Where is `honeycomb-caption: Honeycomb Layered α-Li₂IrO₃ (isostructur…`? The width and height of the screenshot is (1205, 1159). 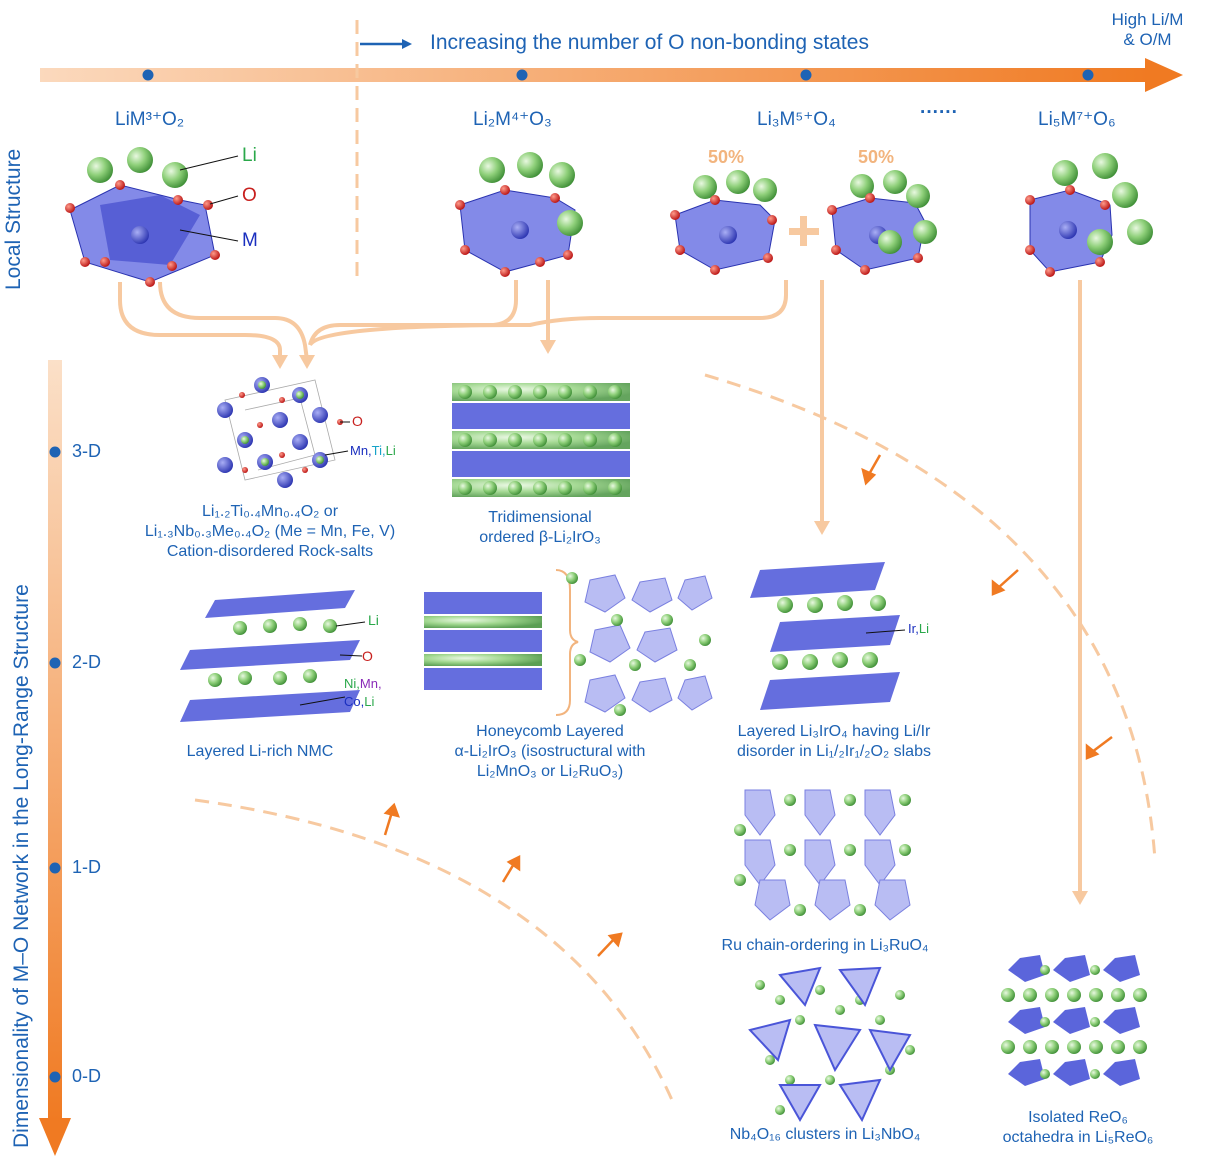 honeycomb-caption: Honeycomb Layered α-Li₂IrO₃ (isostructur… is located at coordinates (550, 752).